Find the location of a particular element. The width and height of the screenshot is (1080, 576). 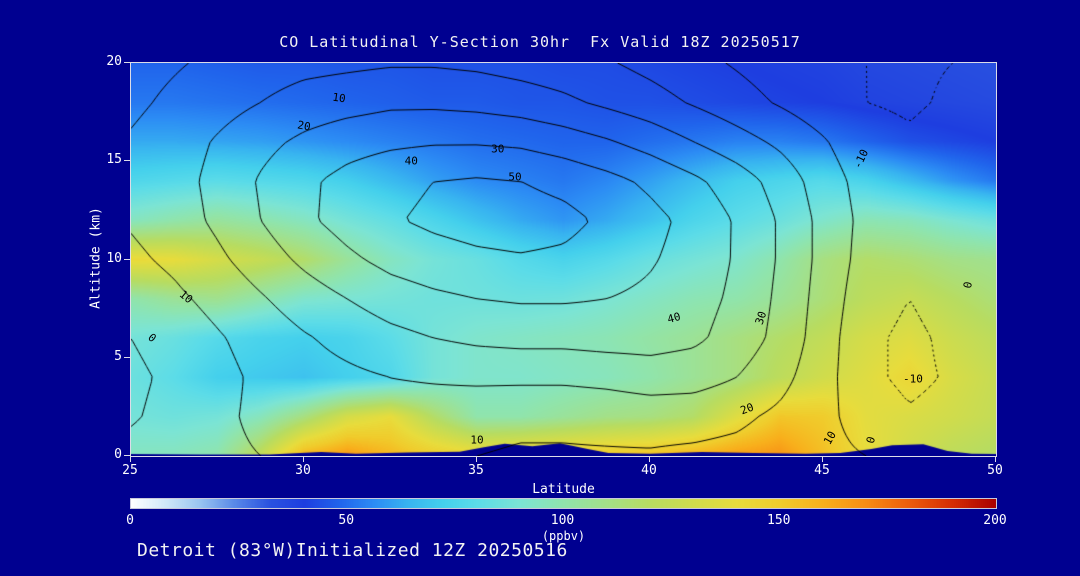

x-tick-label: 35 is located at coordinates (476, 470).